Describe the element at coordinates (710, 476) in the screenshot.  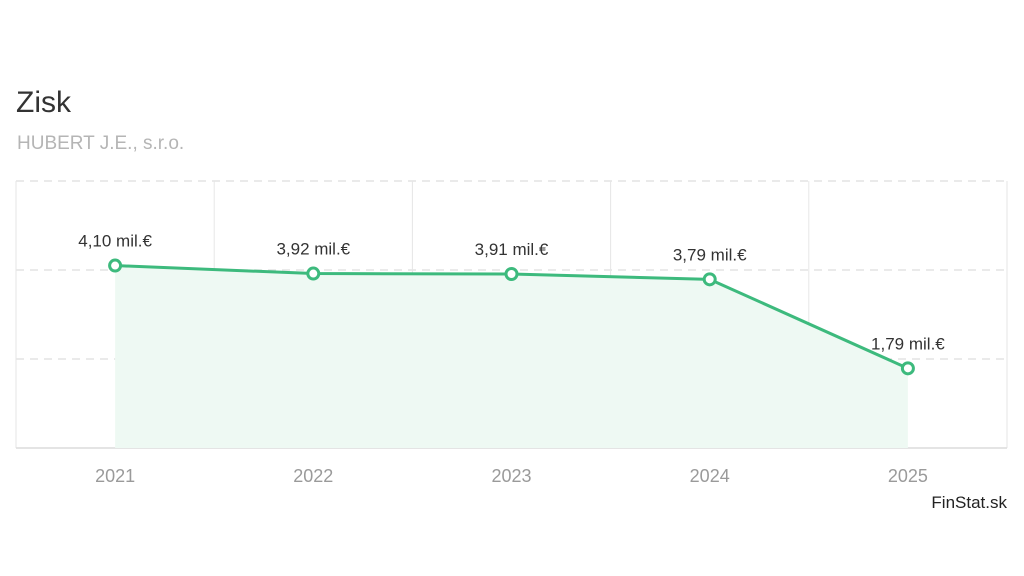
I see `x-tick-label: 2024` at that location.